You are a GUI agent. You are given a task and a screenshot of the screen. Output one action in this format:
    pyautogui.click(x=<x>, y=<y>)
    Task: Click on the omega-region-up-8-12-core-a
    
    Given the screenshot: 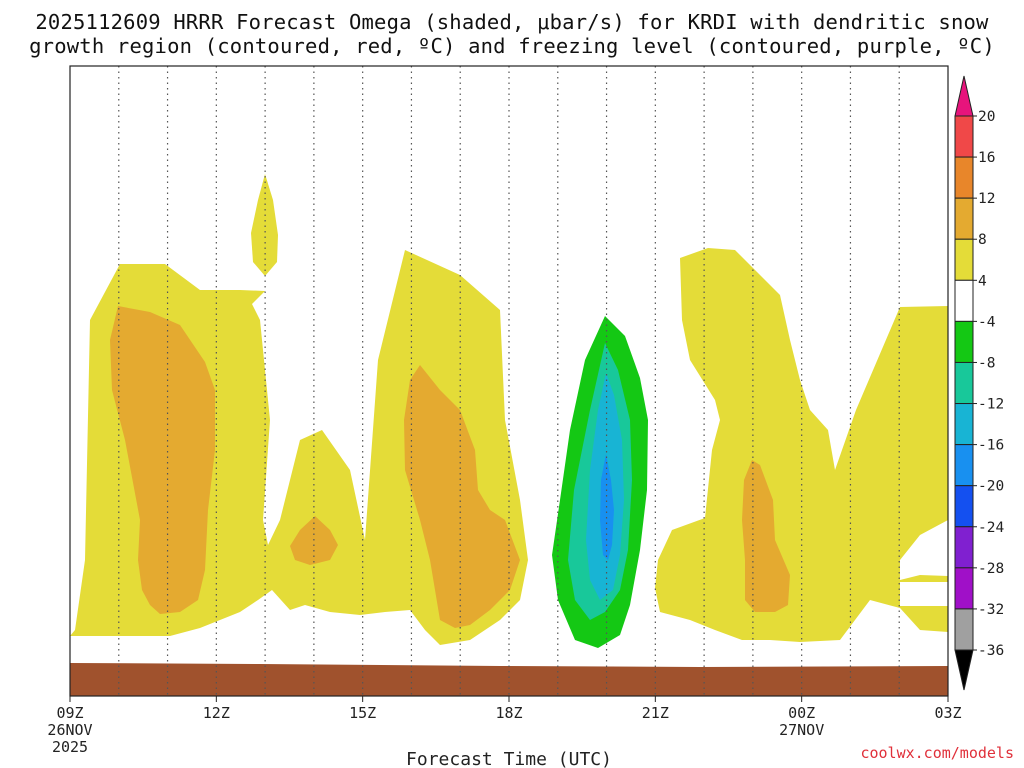 What is the action you would take?
    pyautogui.click(x=162, y=460)
    